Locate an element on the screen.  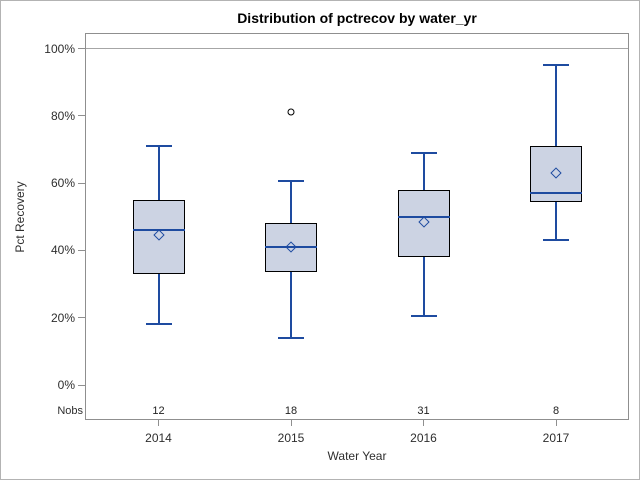
y-tick-label: 40% is located at coordinates (62, 250).